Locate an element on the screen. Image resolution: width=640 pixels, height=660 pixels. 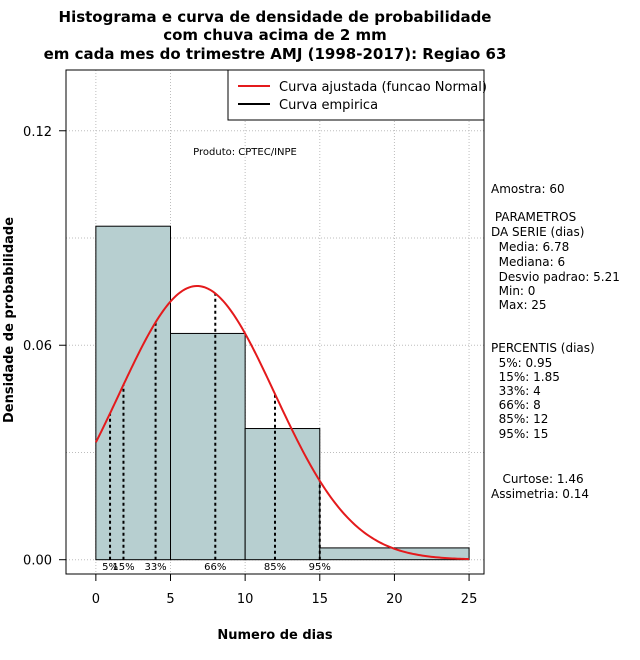
stat-p95: 95%: 15 is located at coordinates (520, 434).